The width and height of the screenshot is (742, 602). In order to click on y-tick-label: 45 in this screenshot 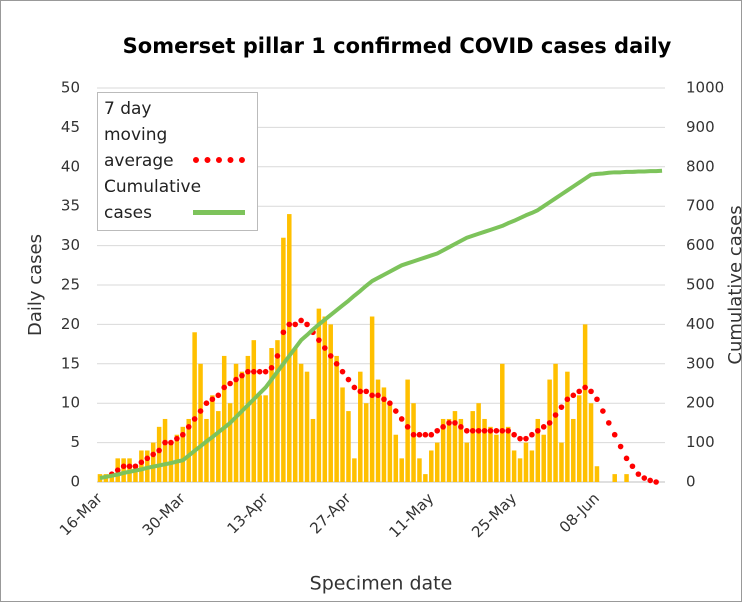, I will do `click(70, 127)`.